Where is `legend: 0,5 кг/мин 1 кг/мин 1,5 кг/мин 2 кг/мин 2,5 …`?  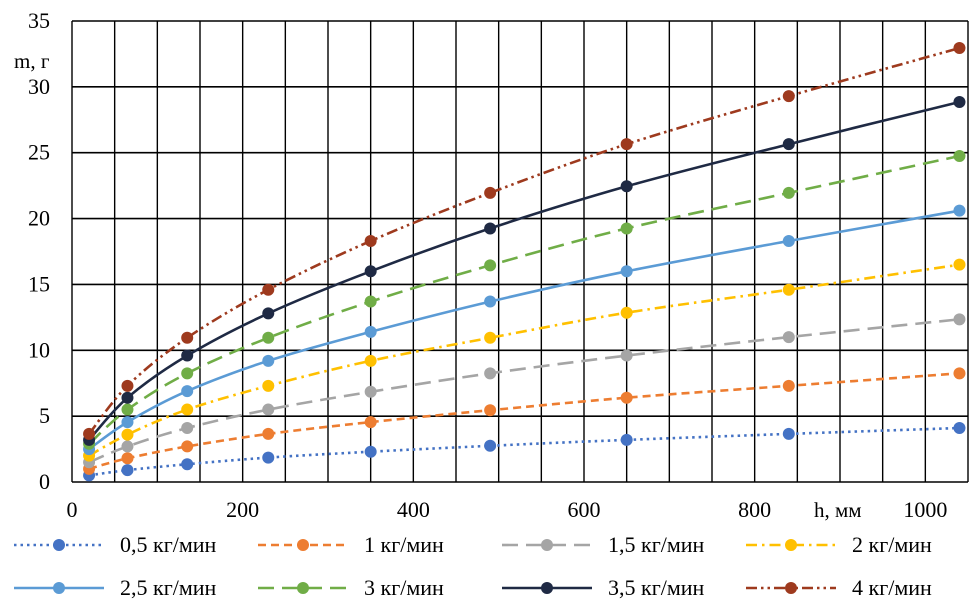
legend: 0,5 кг/мин 1 кг/мин 1,5 кг/мин 2 кг/мин 2,5 … is located at coordinates (473, 566).